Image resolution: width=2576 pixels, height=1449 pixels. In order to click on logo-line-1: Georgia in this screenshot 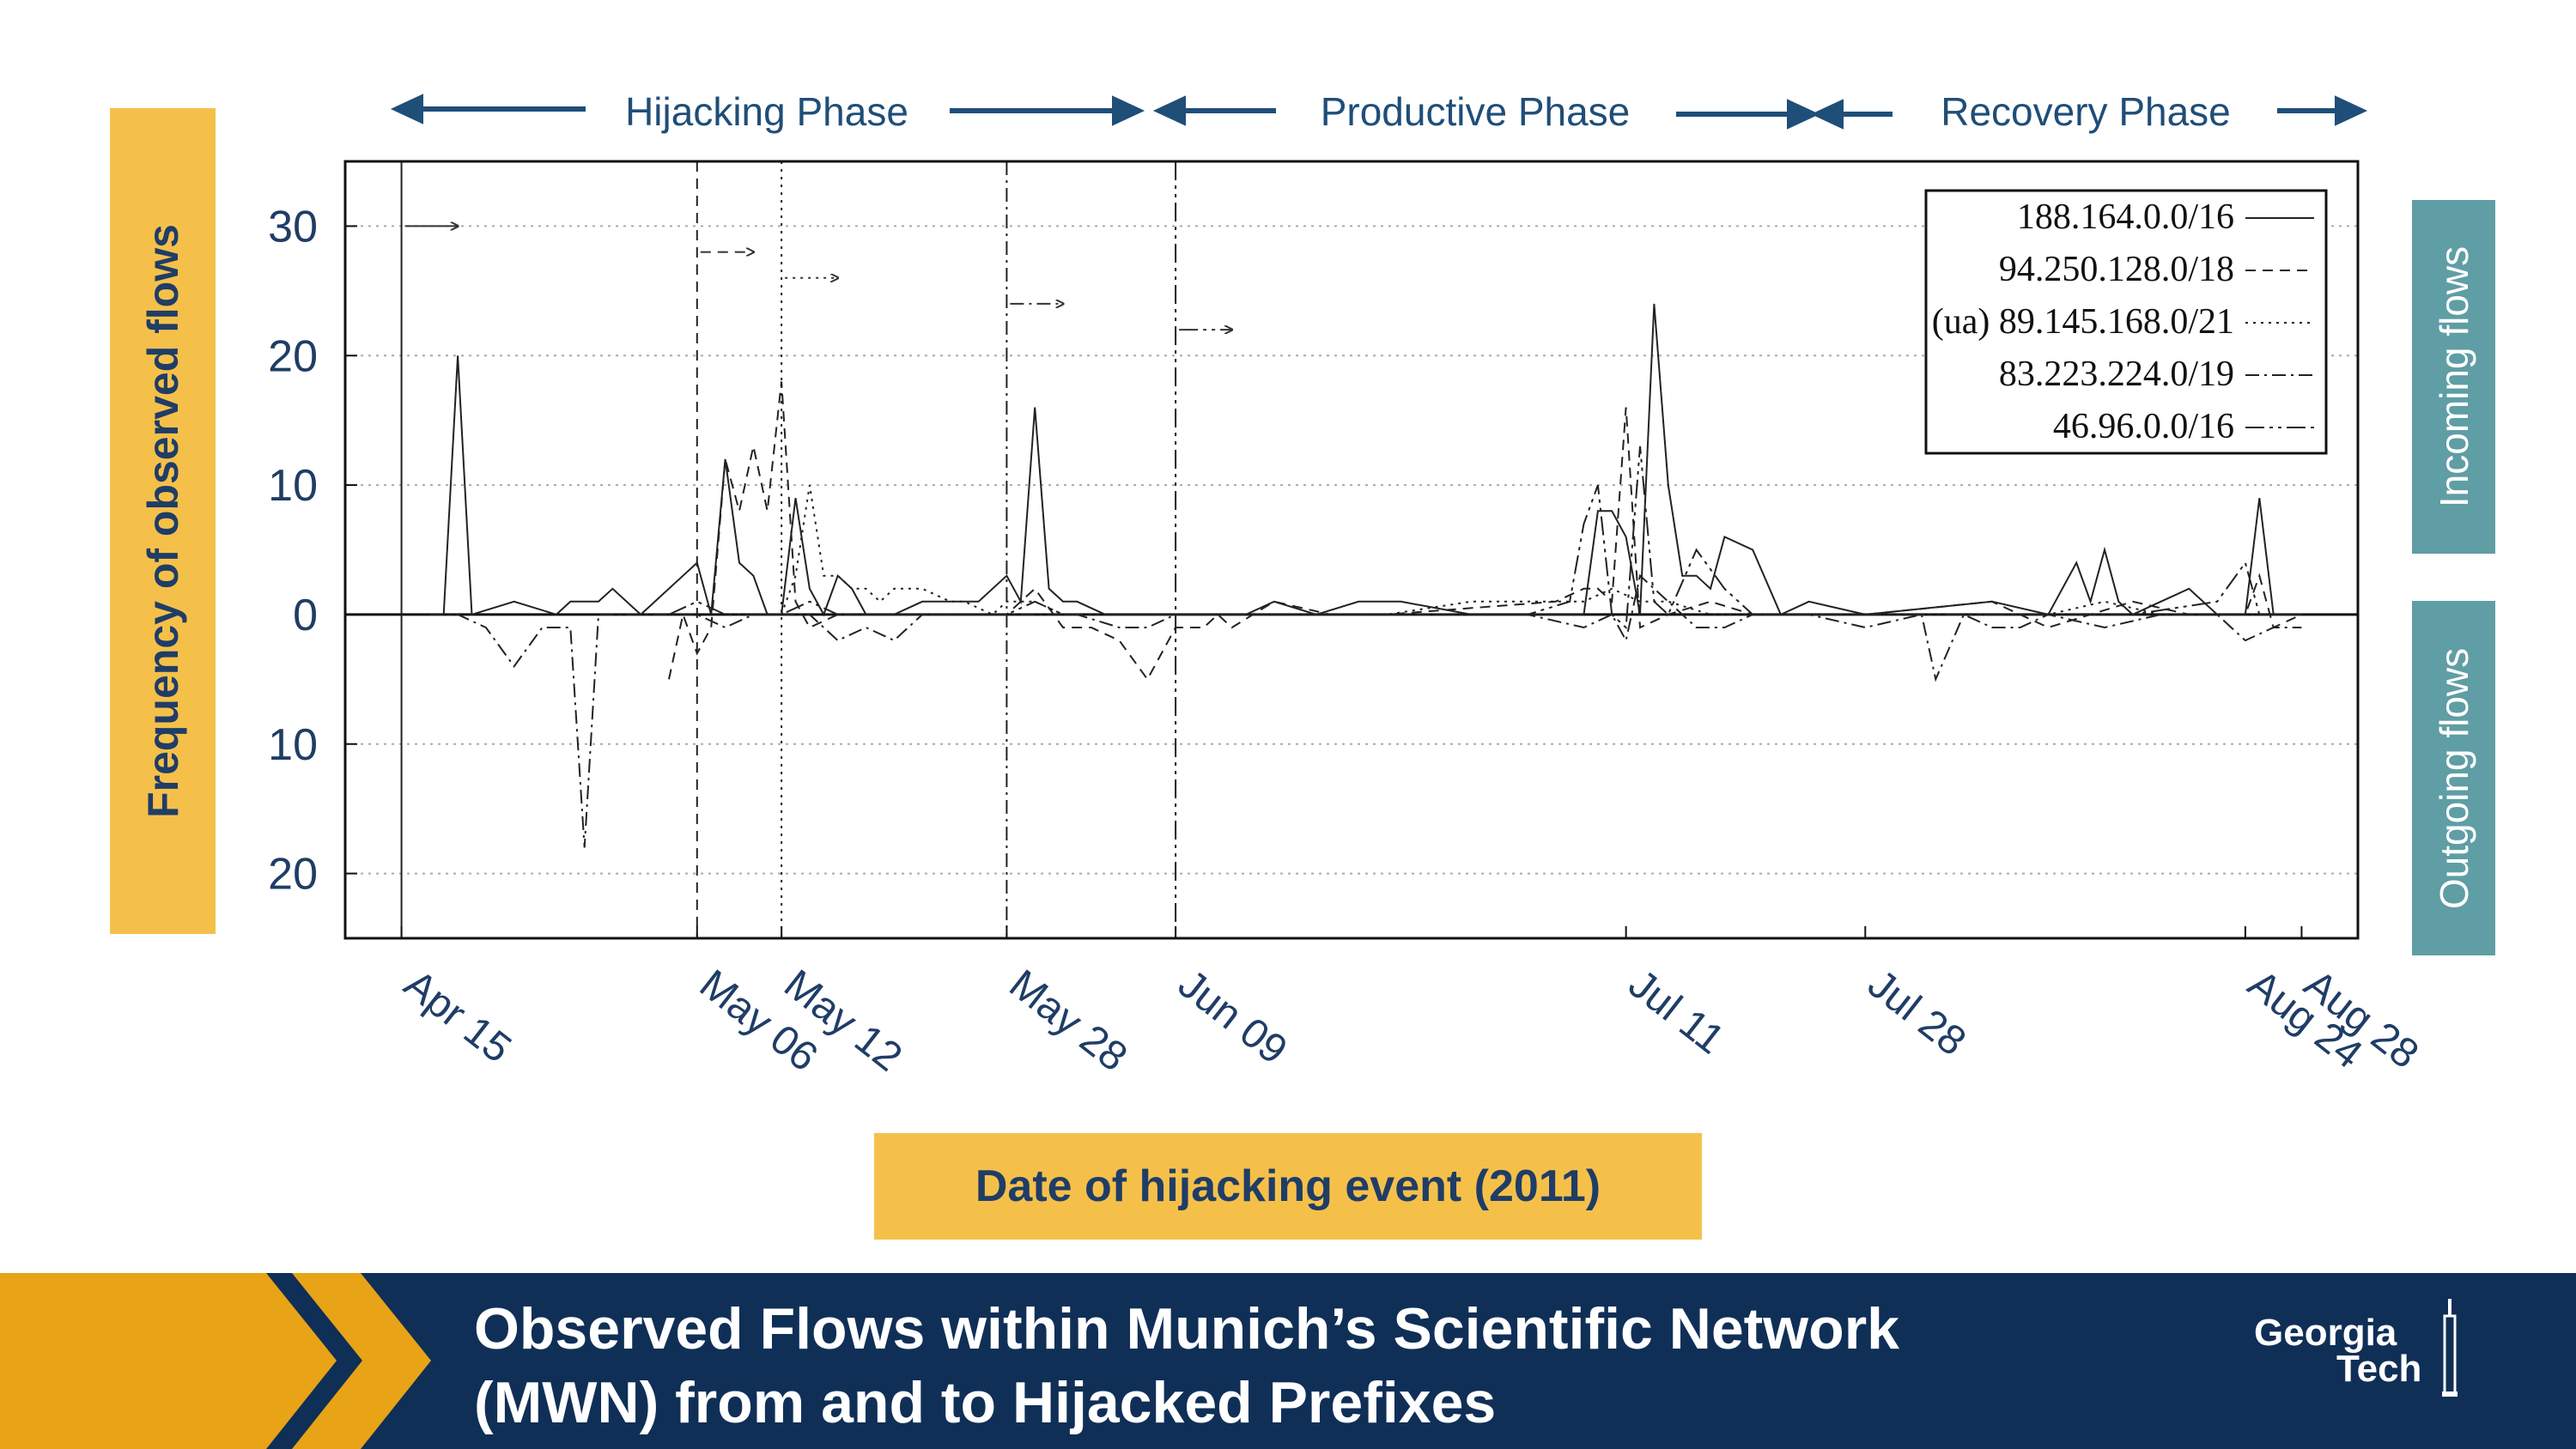, I will do `click(2325, 1333)`.